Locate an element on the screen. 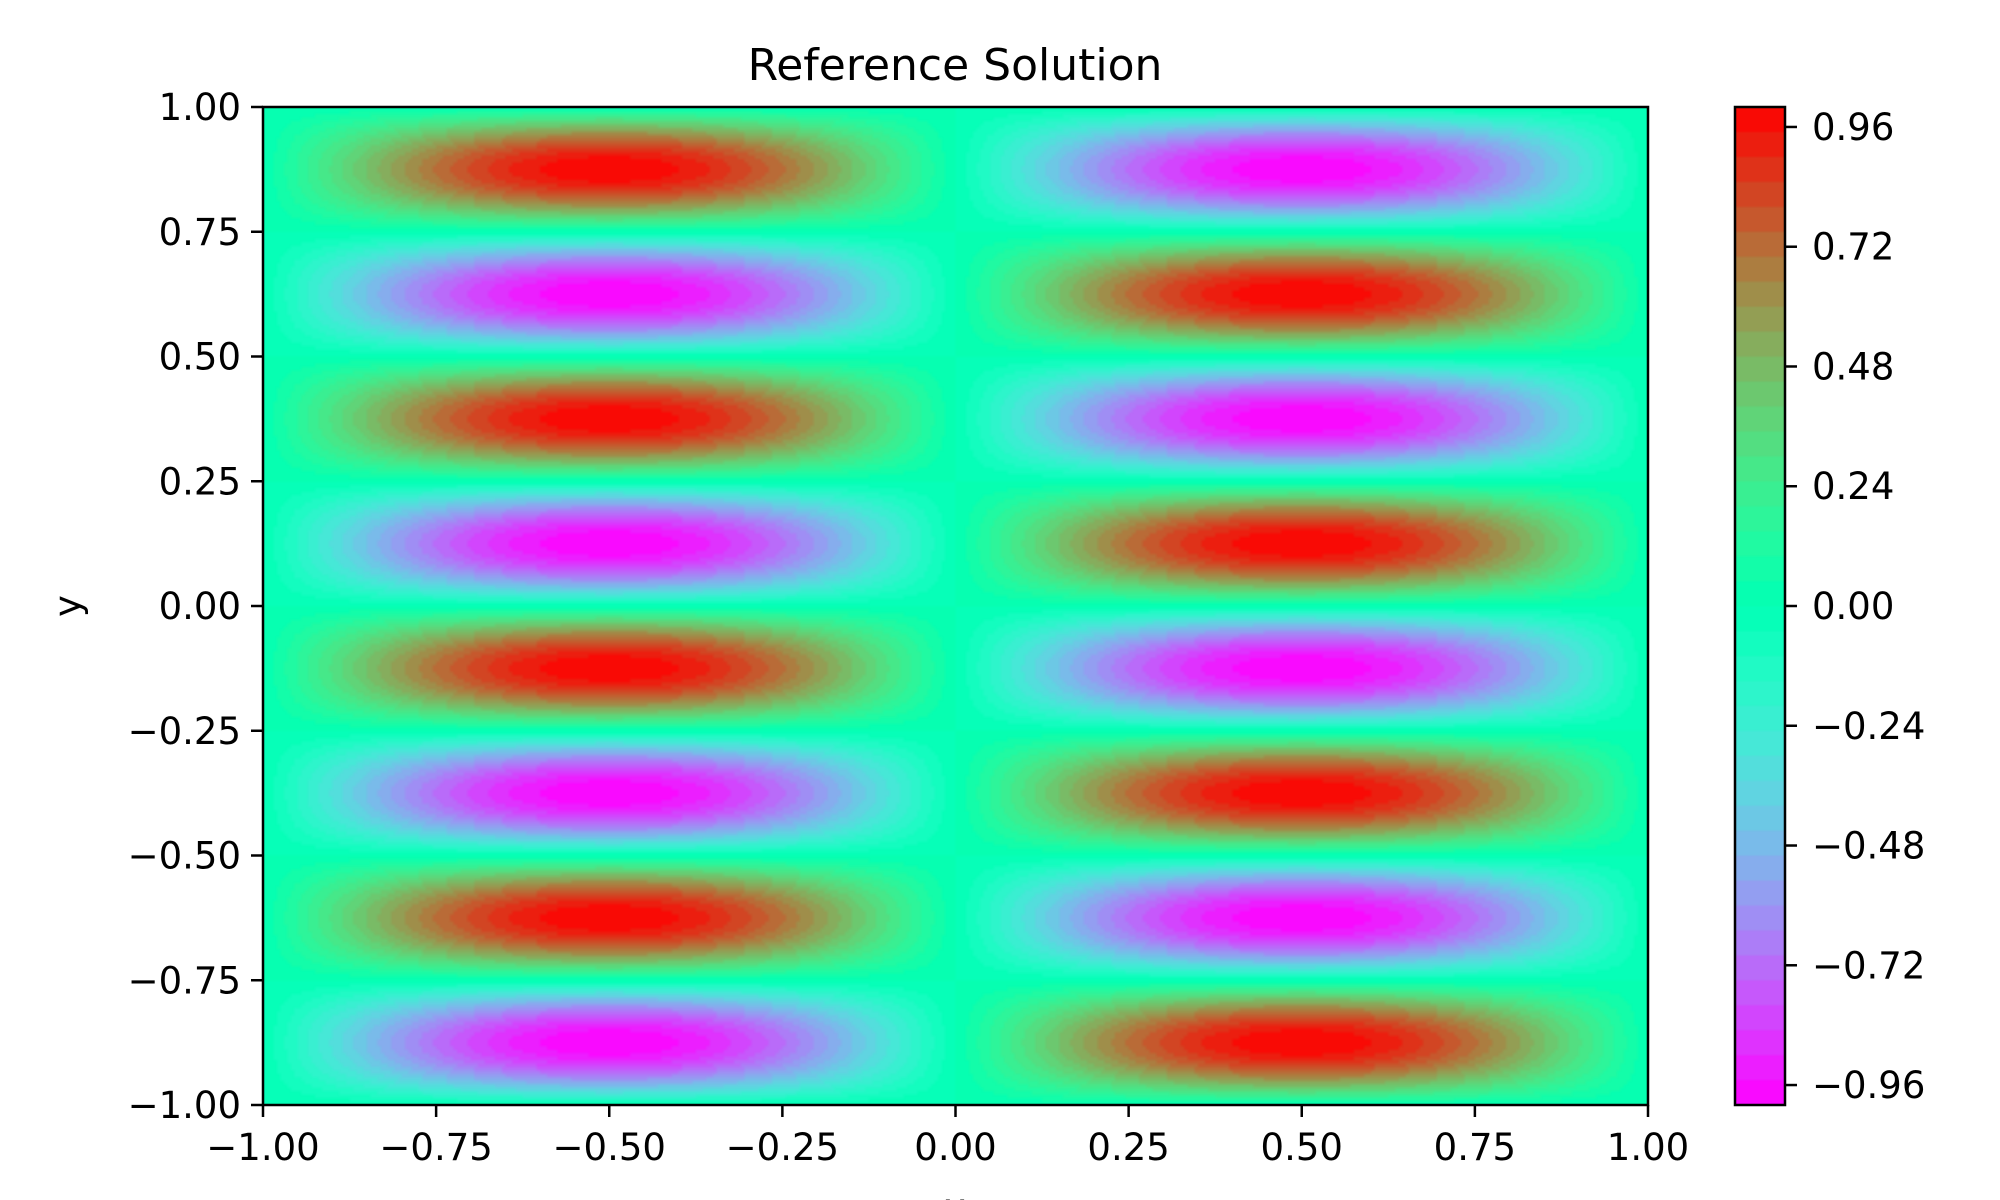 The height and width of the screenshot is (1200, 2000). colorbar-tick-label: 0.00 is located at coordinates (1853, 606).